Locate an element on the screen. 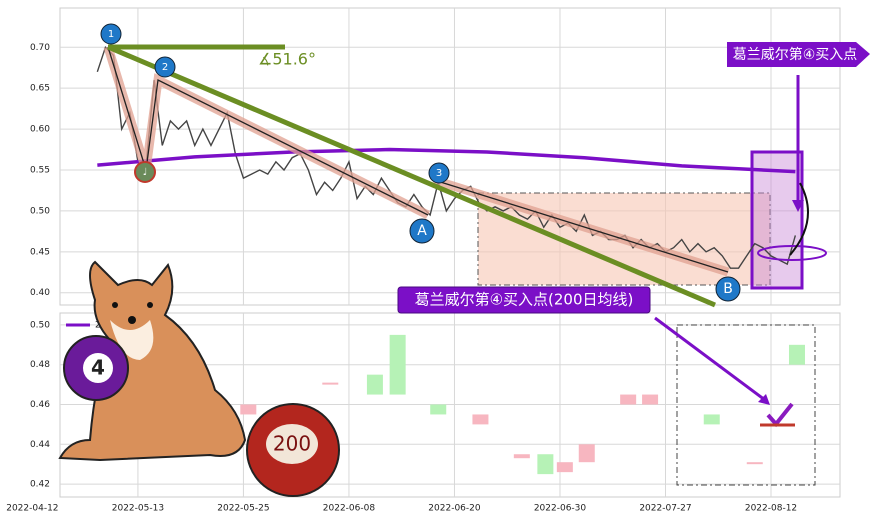 The height and width of the screenshot is (520, 872). y-tick-label: 0.48 is located at coordinates (40, 365).